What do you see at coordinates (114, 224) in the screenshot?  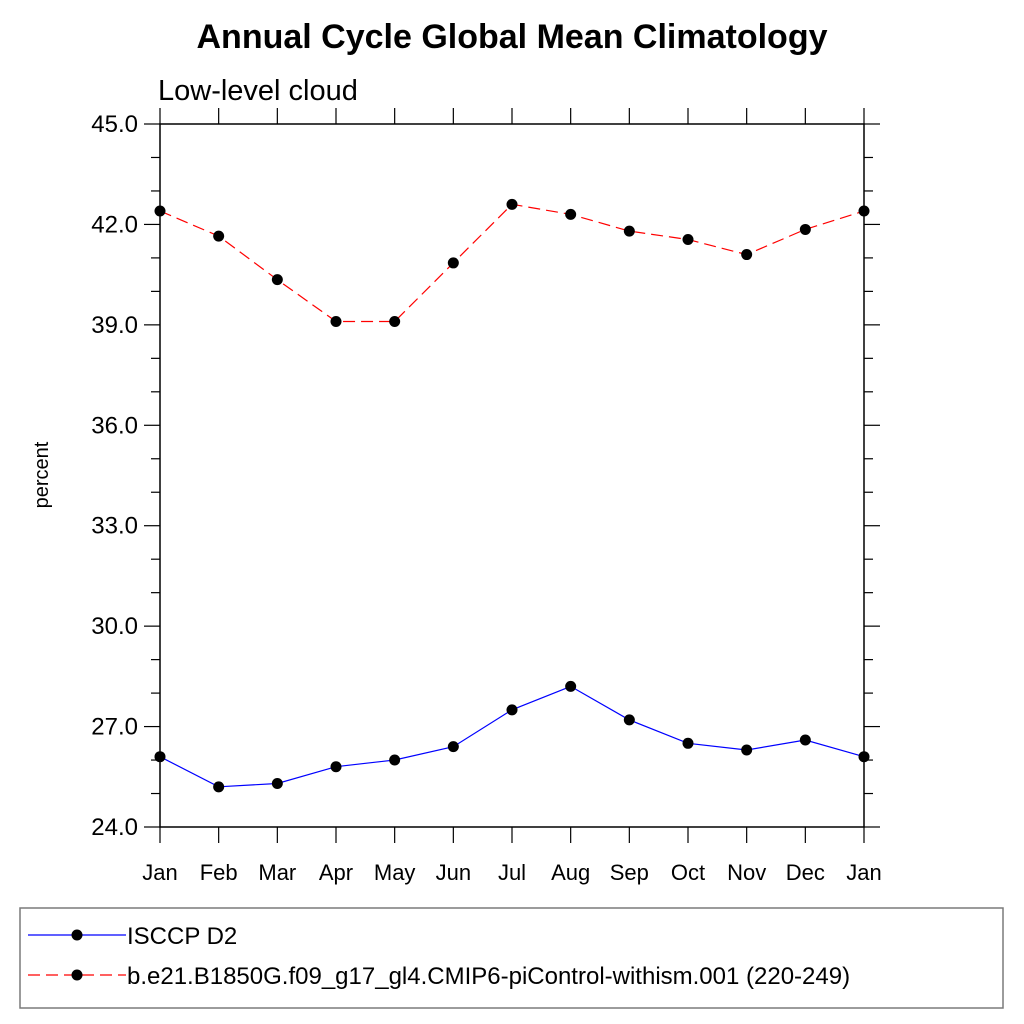 I see `y-tick-label: 42.0` at bounding box center [114, 224].